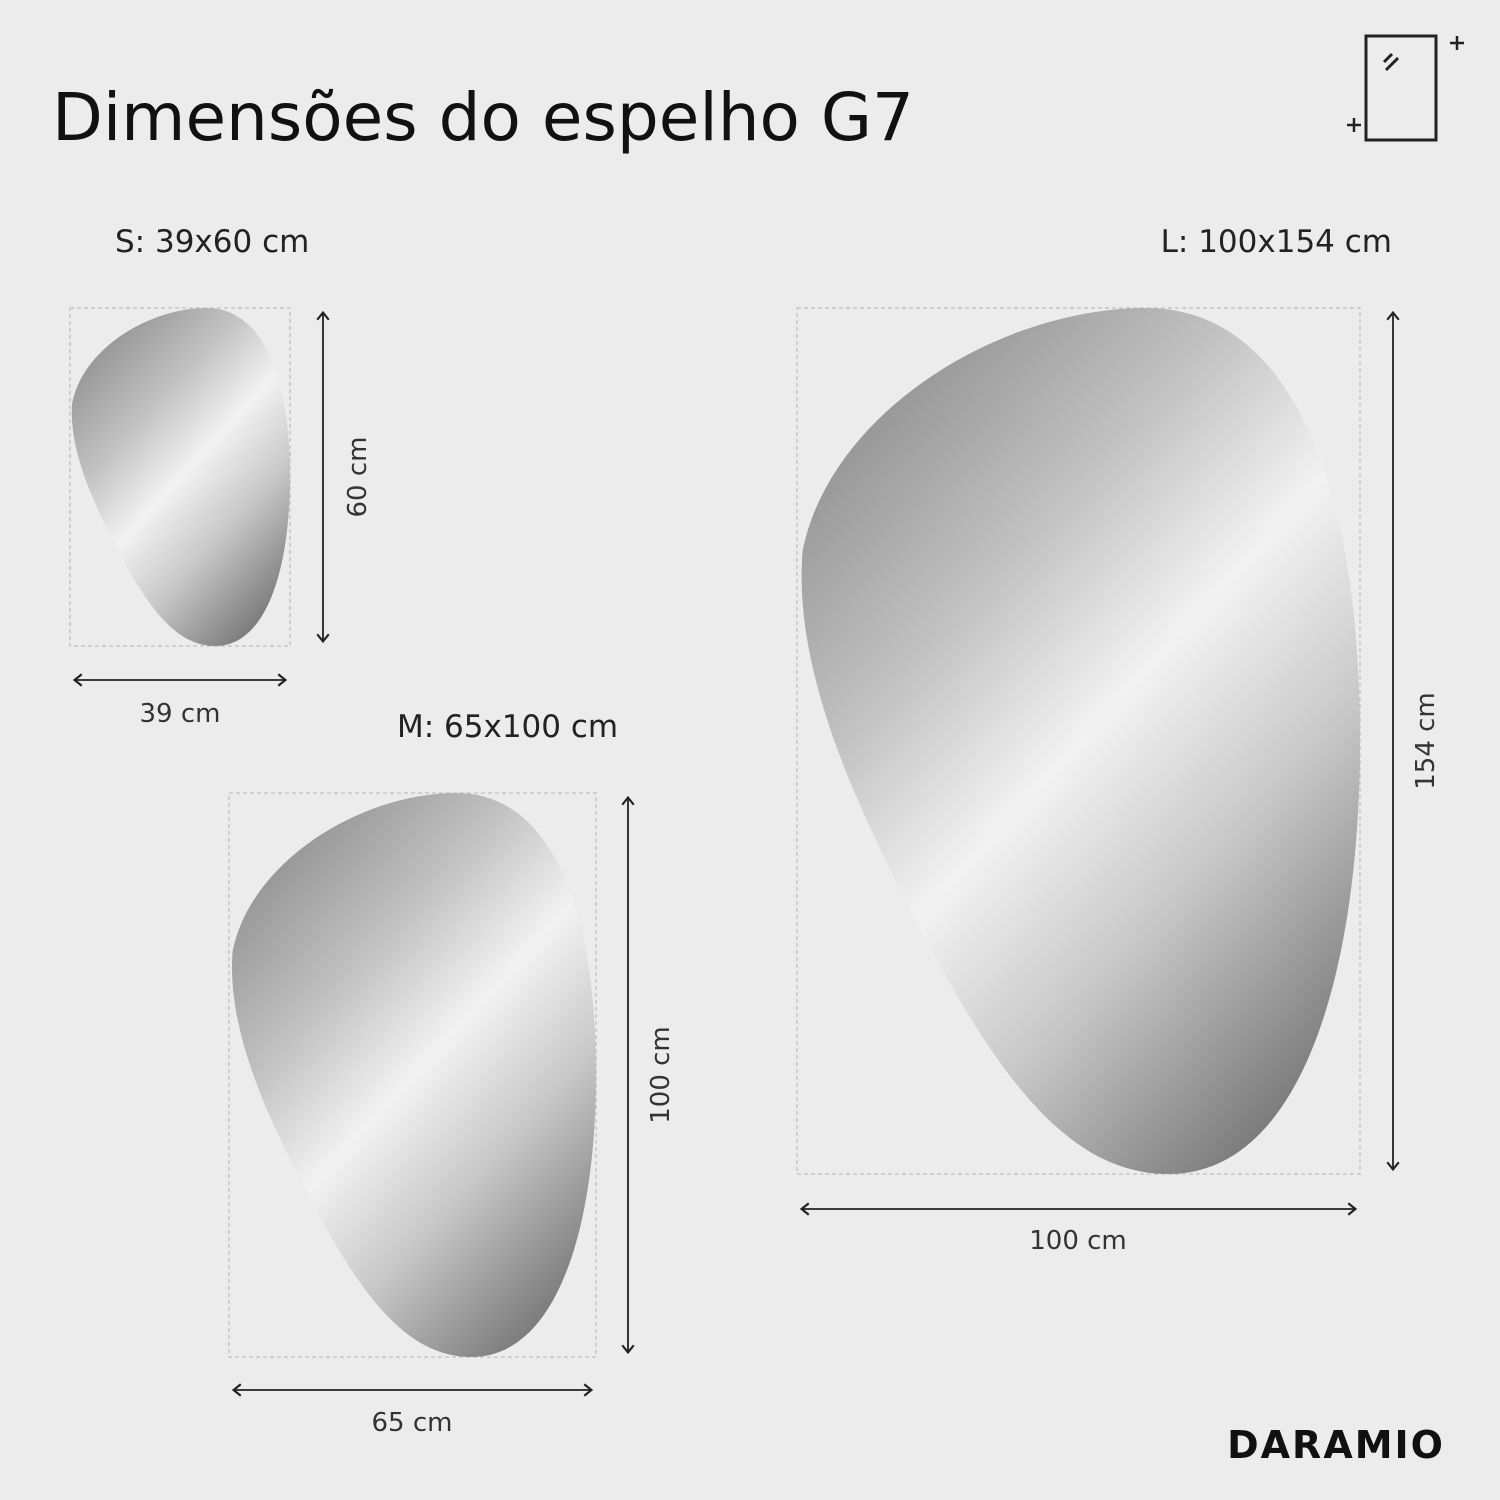 The height and width of the screenshot is (1500, 1500). What do you see at coordinates (358, 477) in the screenshot?
I see `height-label: 60 cm` at bounding box center [358, 477].